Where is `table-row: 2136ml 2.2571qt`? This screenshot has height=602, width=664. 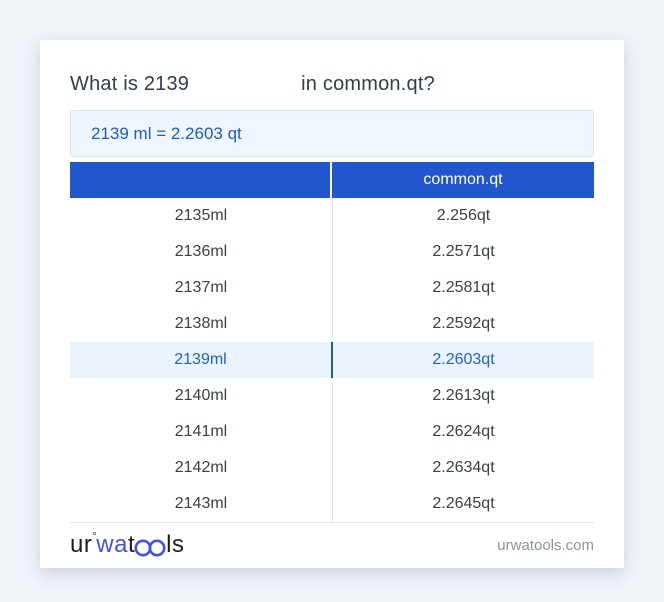
table-row: 2136ml 2.2571qt is located at coordinates (332, 252).